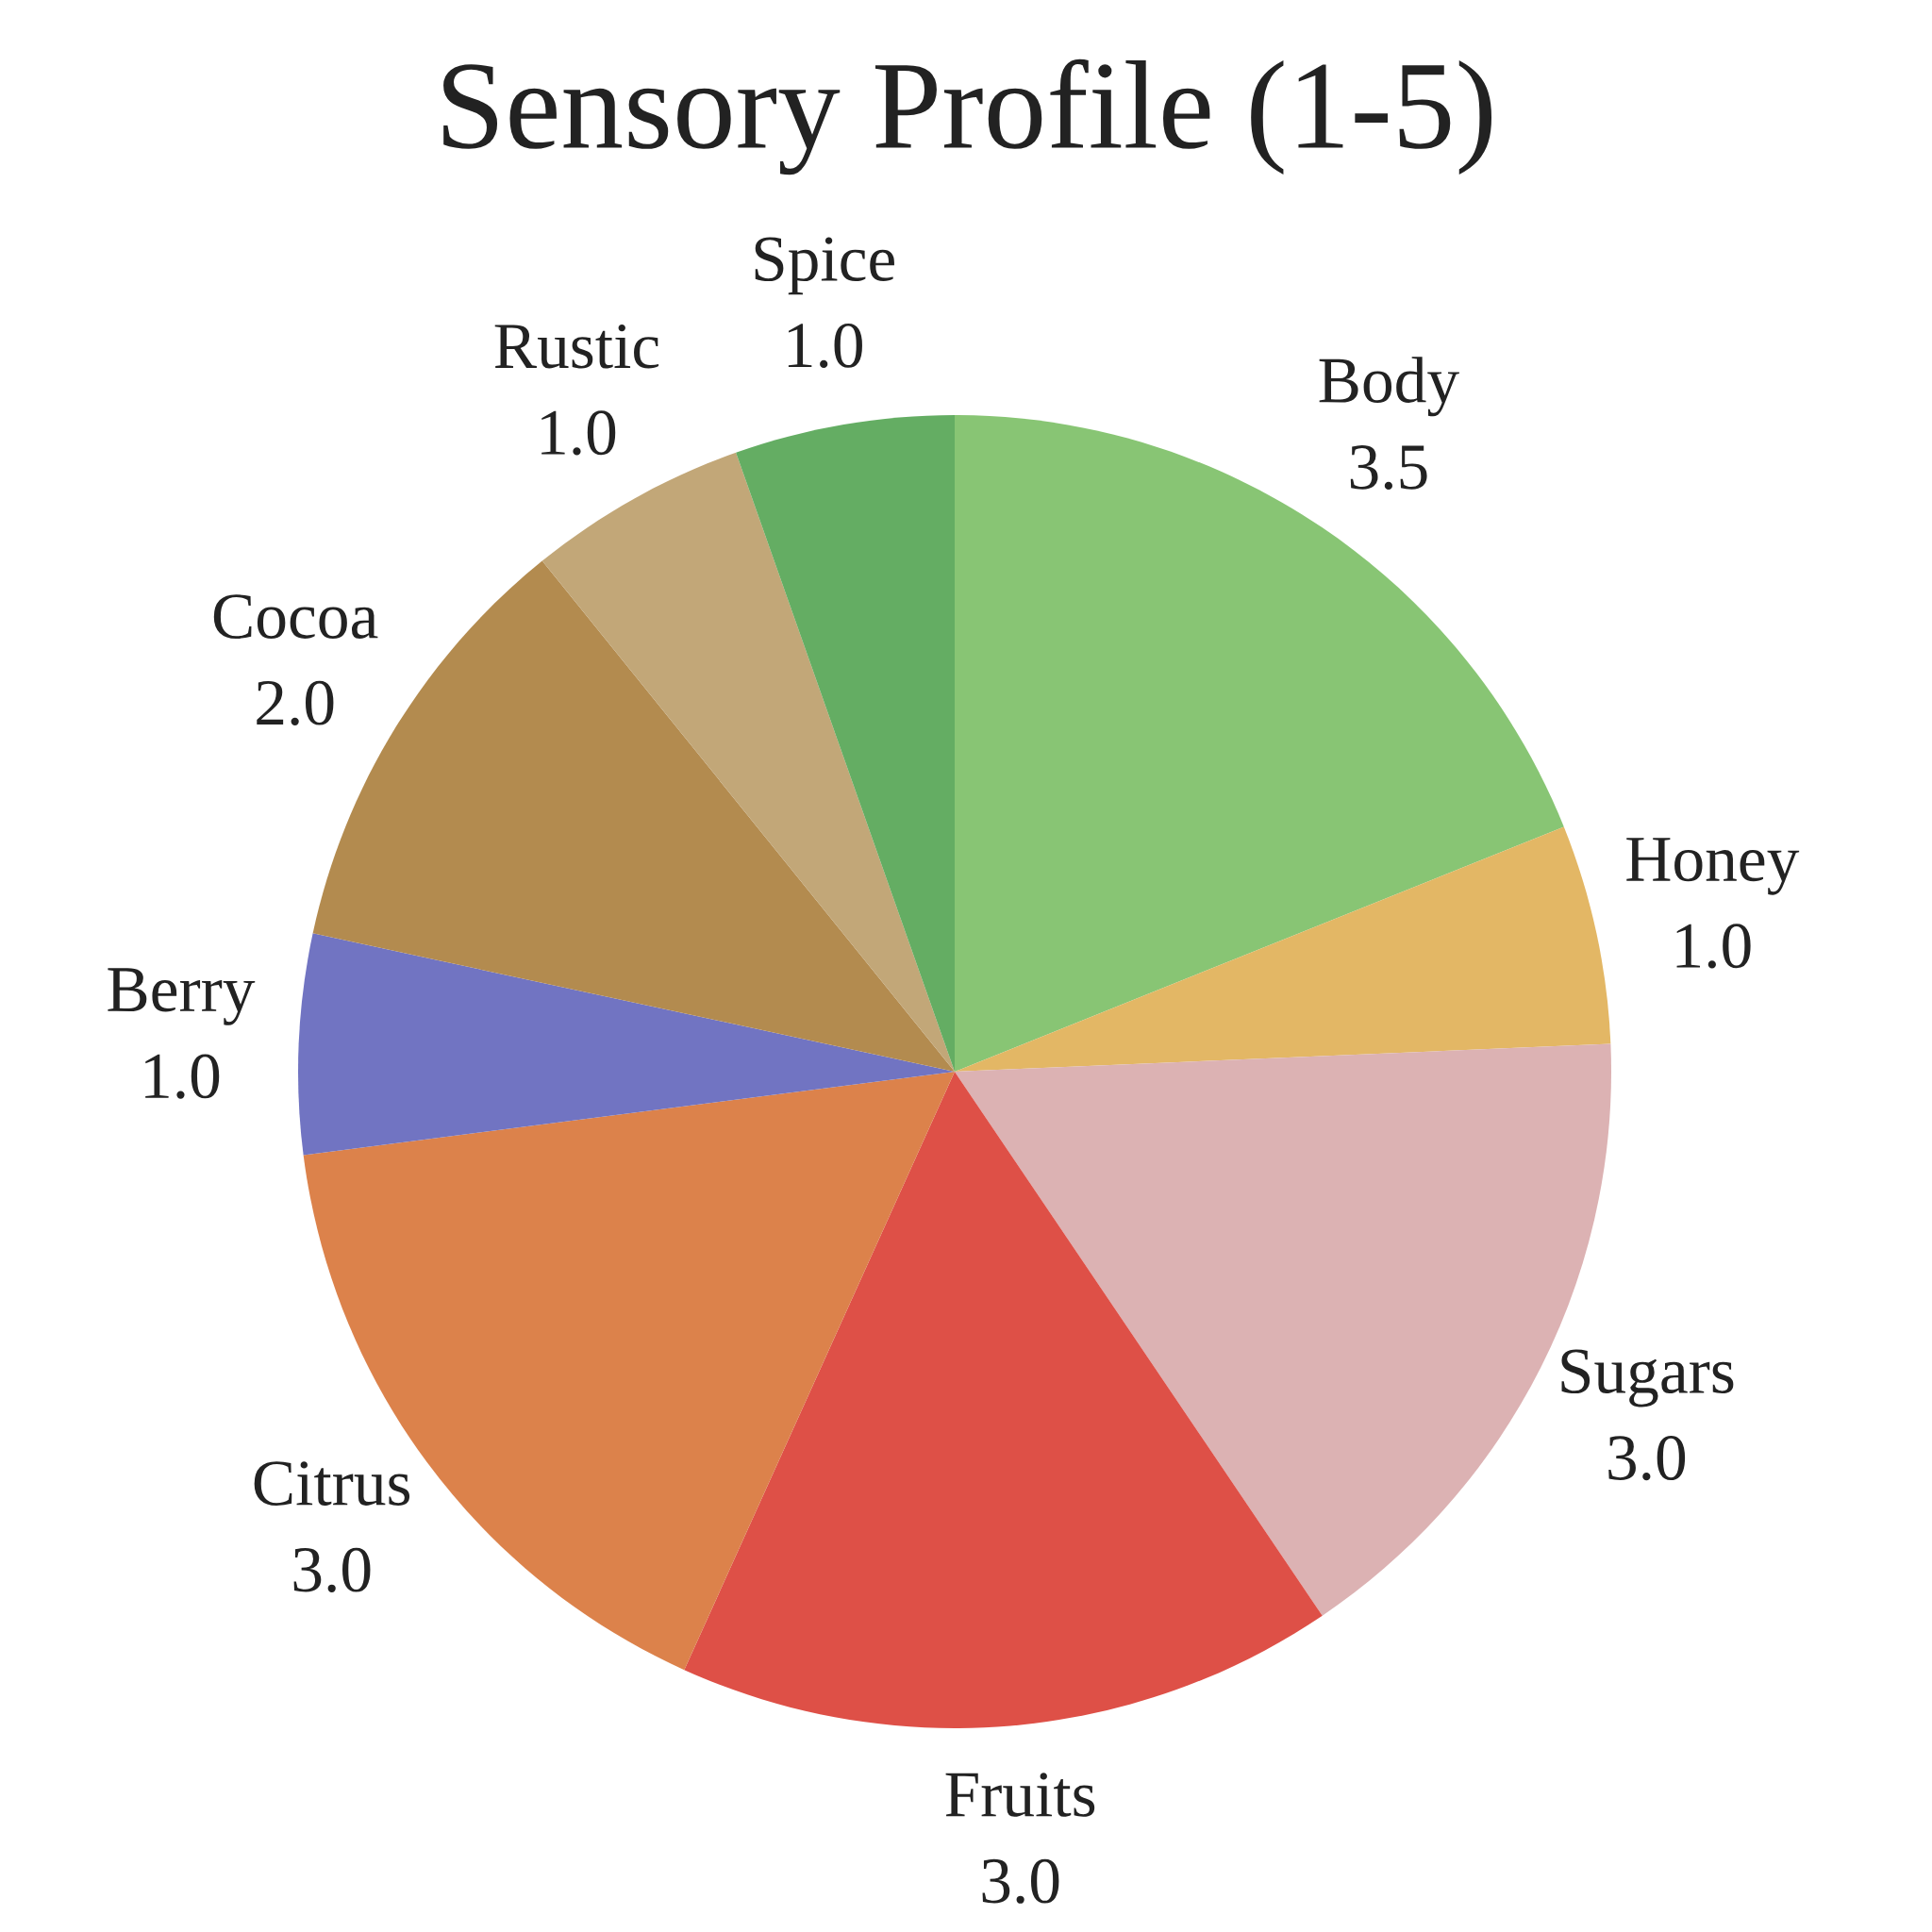  What do you see at coordinates (295, 616) in the screenshot?
I see `slice-label: Cocoa` at bounding box center [295, 616].